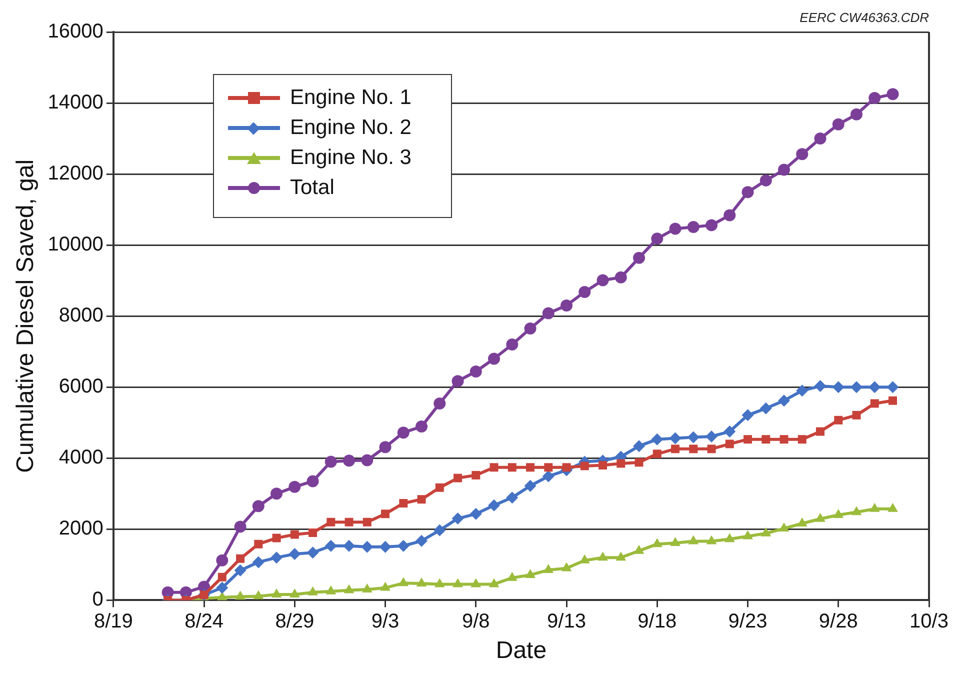 This screenshot has height=678, width=967. What do you see at coordinates (748, 621) in the screenshot?
I see `x-tick-label: 9/23` at bounding box center [748, 621].